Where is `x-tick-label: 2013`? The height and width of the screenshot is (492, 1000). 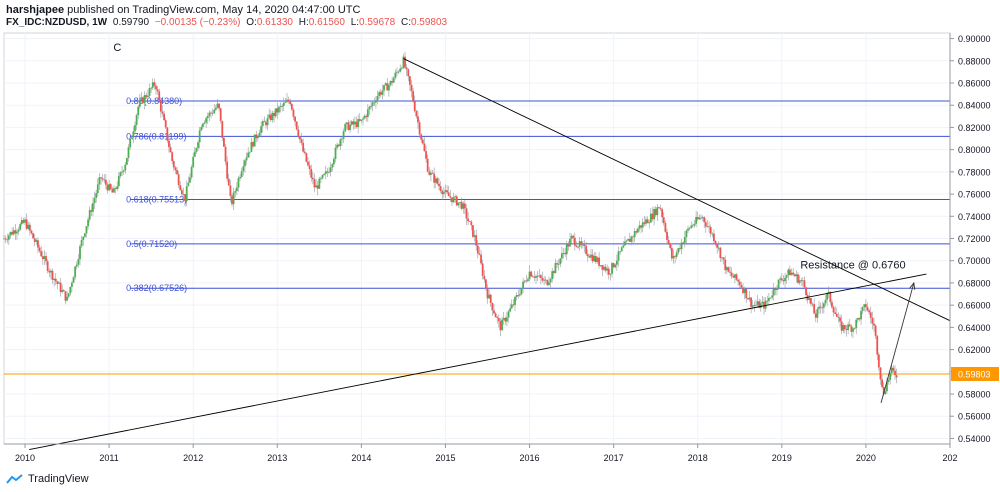 x-tick-label: 2013 is located at coordinates (277, 458).